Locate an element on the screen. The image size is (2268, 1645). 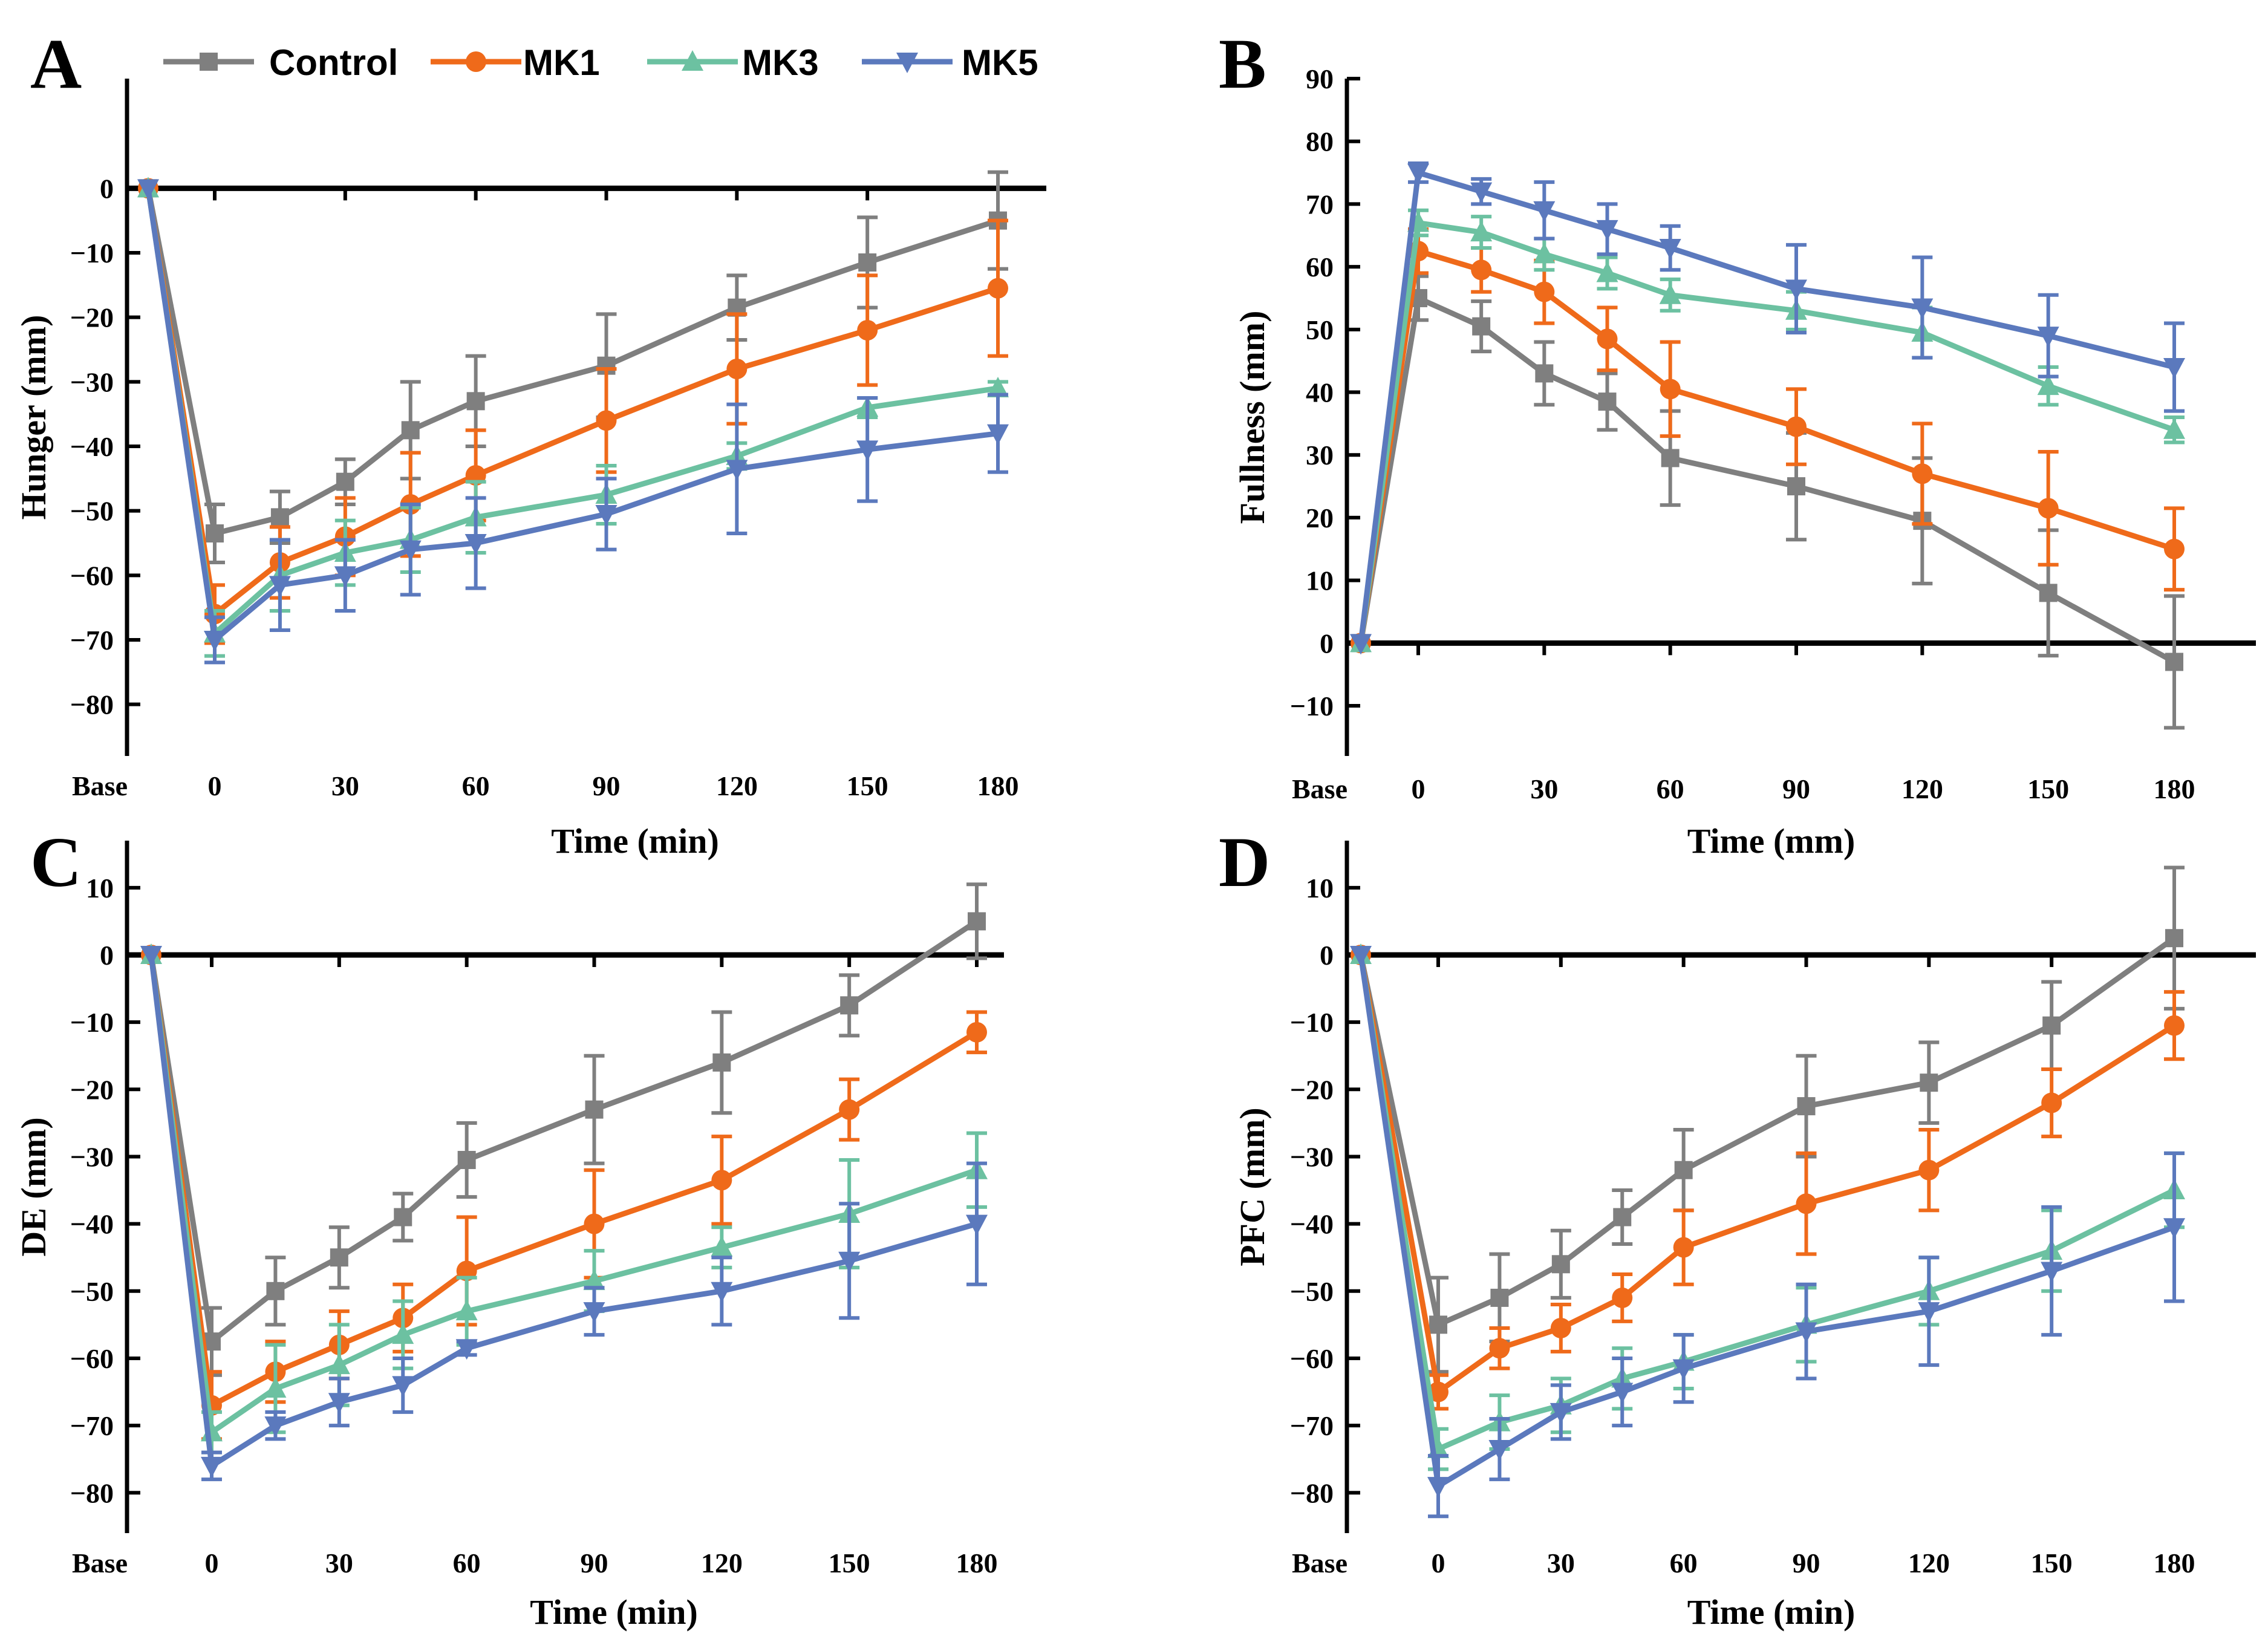
x-tick-label: 150 is located at coordinates (2052, 1563).